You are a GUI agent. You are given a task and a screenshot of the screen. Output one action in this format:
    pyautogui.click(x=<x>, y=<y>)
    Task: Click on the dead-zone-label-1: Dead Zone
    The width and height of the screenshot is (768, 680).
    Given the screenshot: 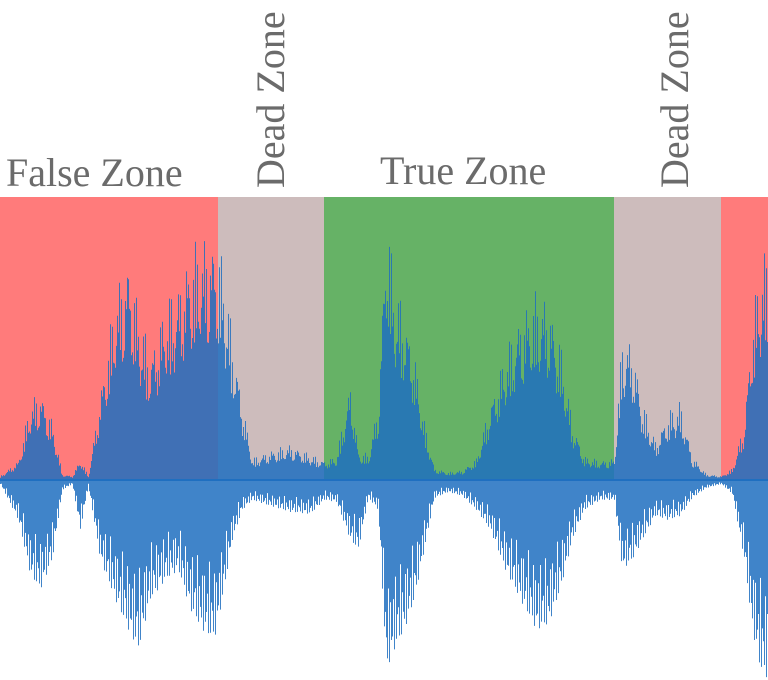 What is the action you would take?
    pyautogui.click(x=270, y=99)
    